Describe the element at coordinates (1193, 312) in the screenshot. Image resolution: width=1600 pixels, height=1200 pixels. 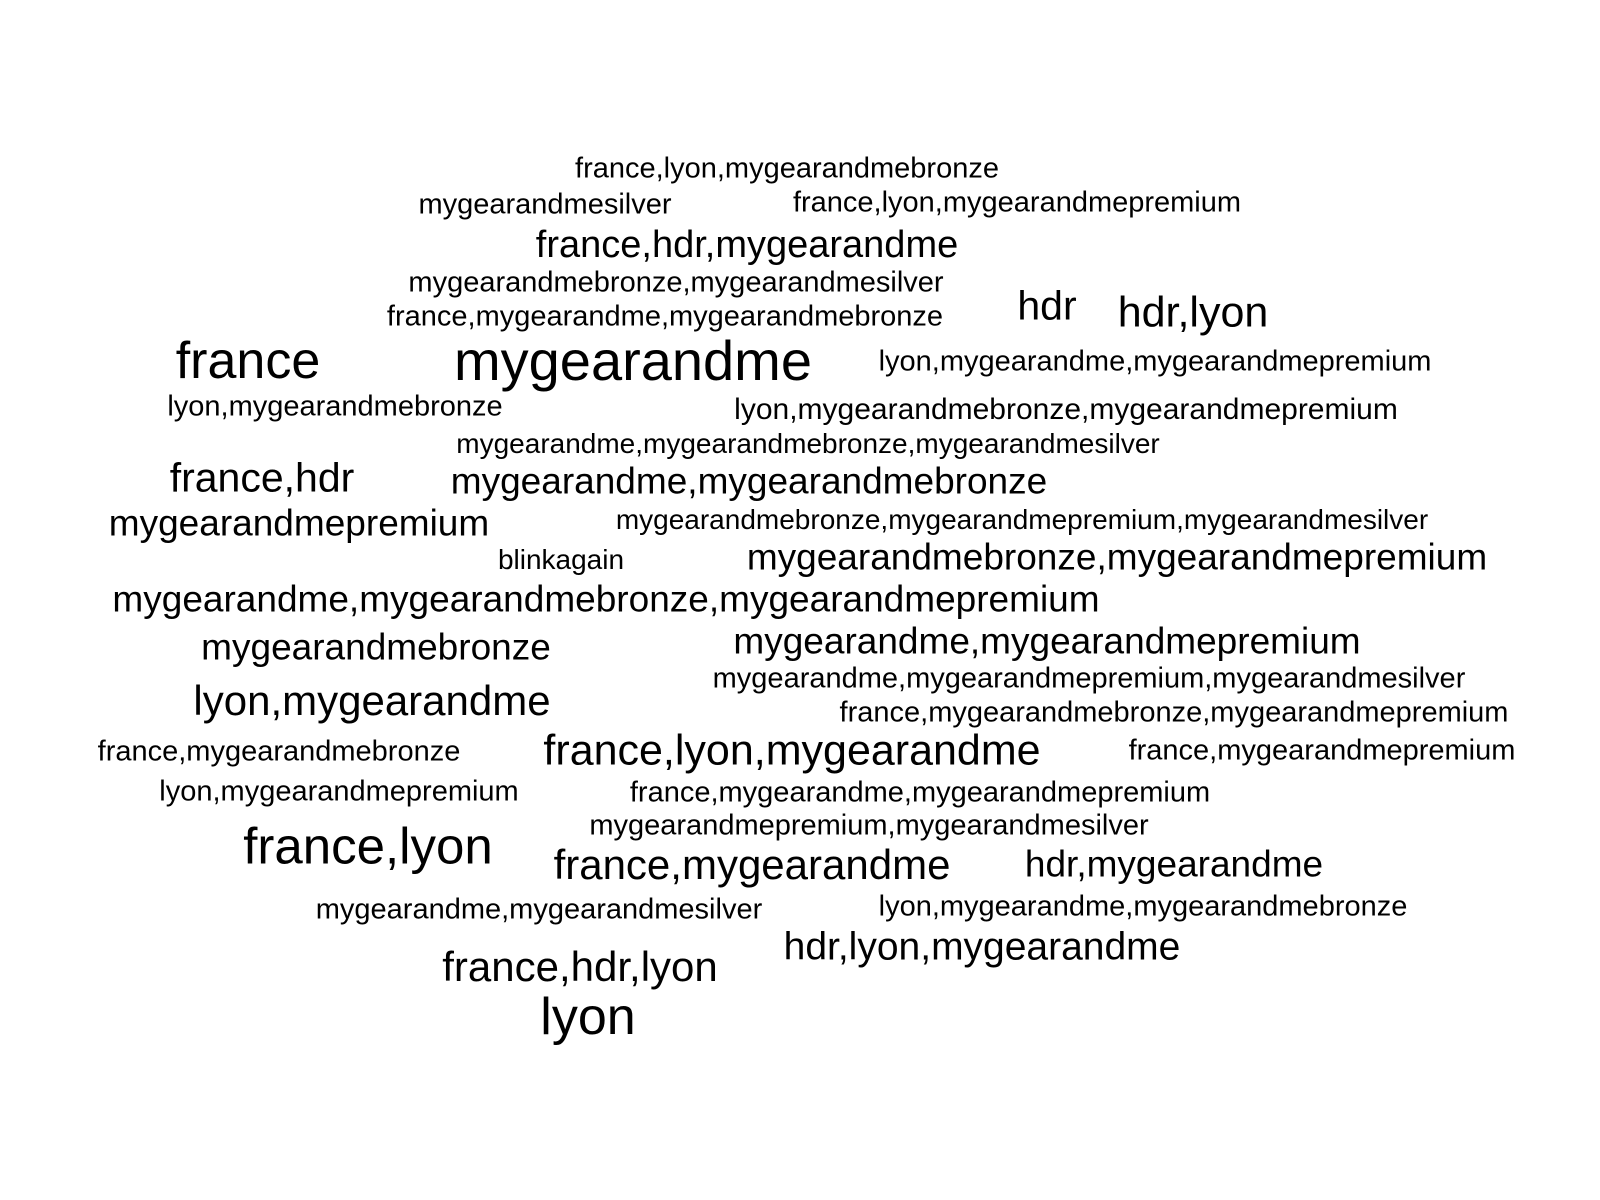
I see `word-7: hdr,lyon` at that location.